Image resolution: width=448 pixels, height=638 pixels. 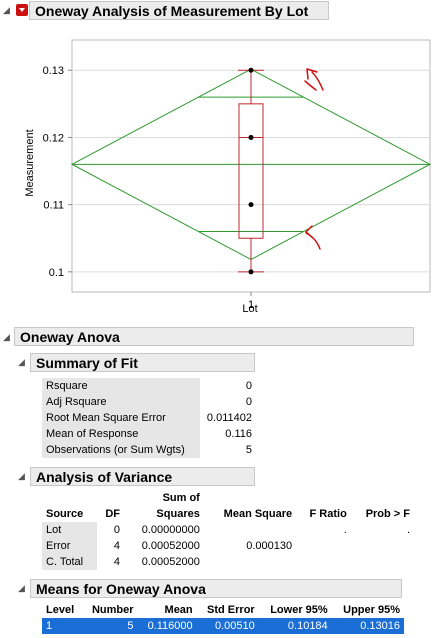 What do you see at coordinates (69, 562) in the screenshot?
I see `source-cell: C. Total` at bounding box center [69, 562].